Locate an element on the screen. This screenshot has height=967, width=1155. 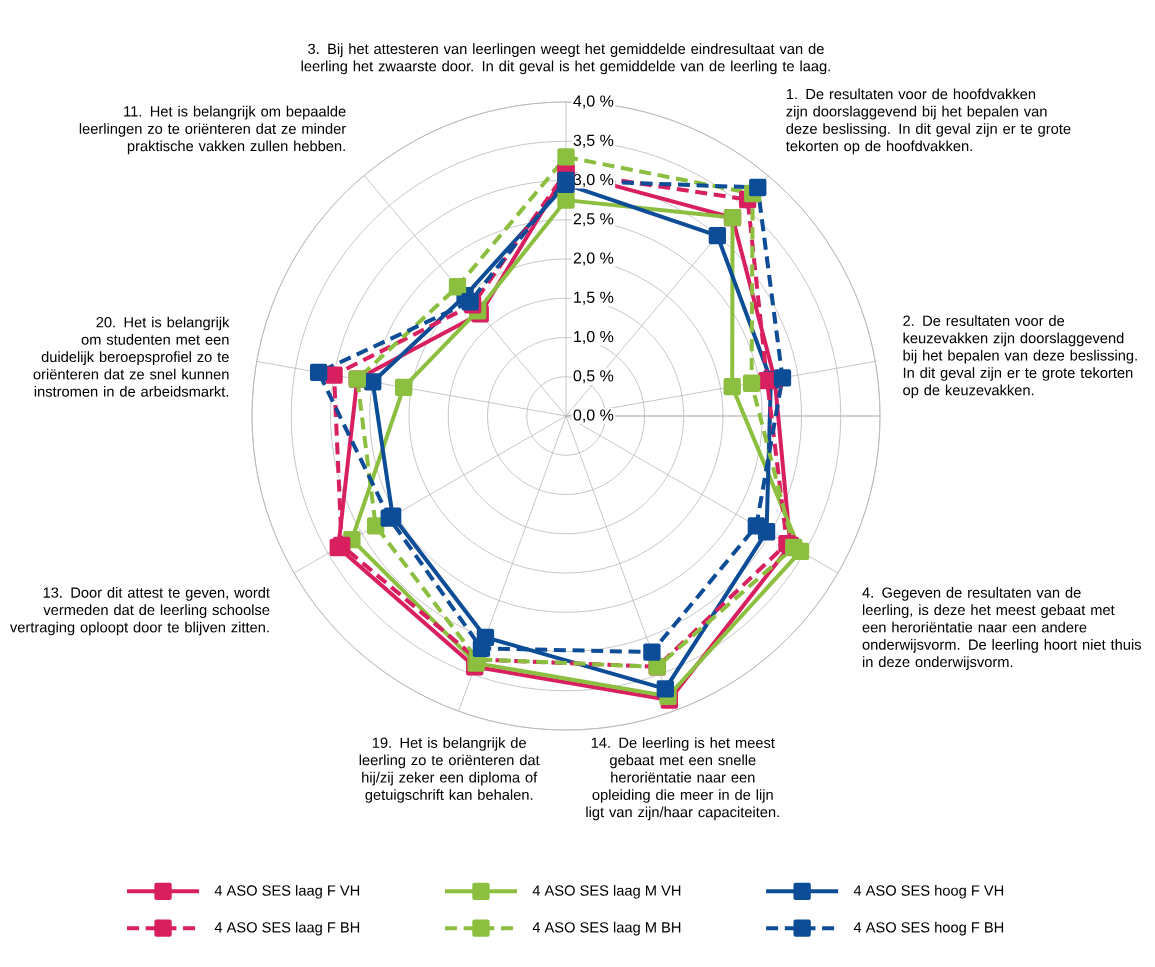
spoke-label: 20. Het is belangrijk om studenten met een duidelijk beroepsprofiel zo te oriënteren dat ze snel kunnen instromen in de arbeidsmarkt. is located at coordinates (131, 356).